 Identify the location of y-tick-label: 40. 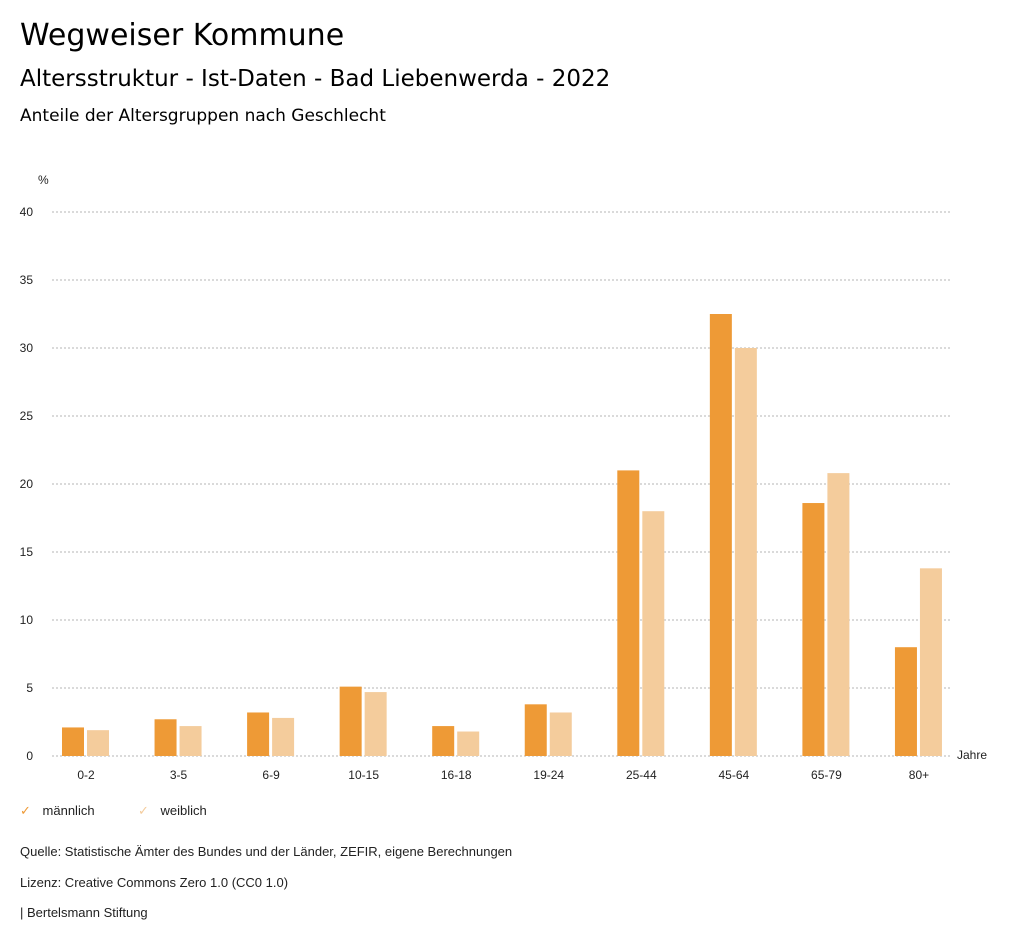
(27, 212).